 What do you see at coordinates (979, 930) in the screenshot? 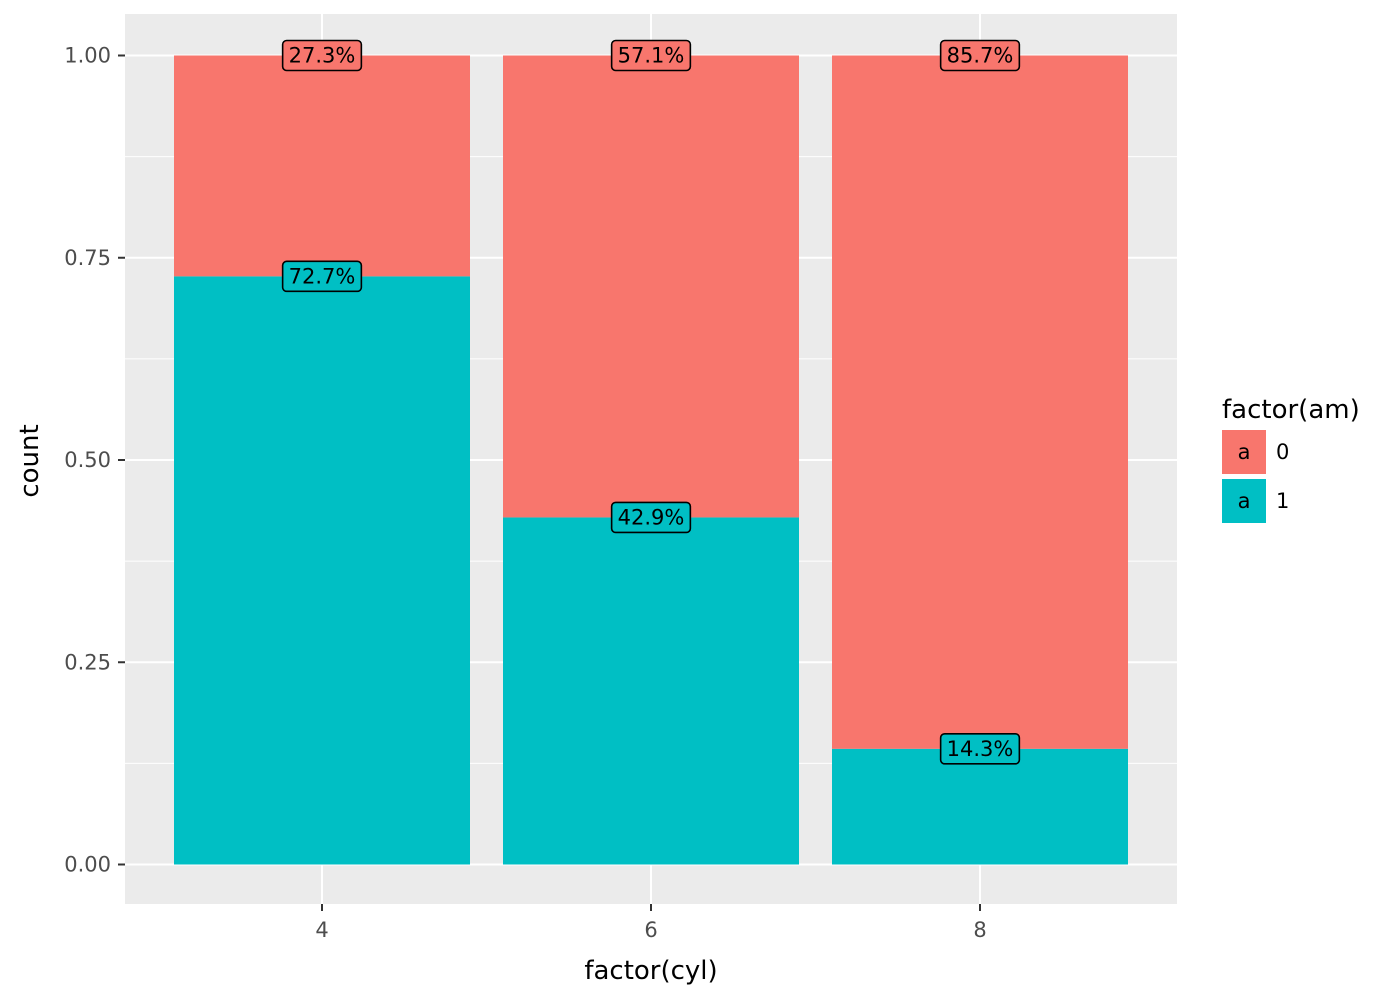
I see `x-tick-label: 8` at bounding box center [979, 930].